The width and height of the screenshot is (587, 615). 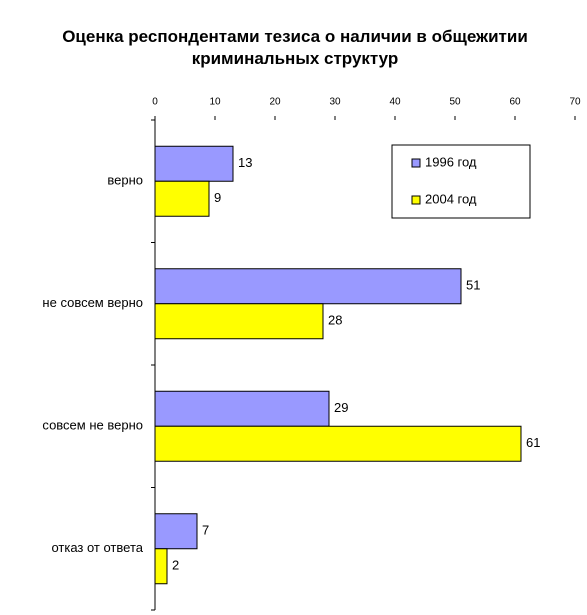 I want to click on x-tick-label: 40, so click(x=395, y=102).